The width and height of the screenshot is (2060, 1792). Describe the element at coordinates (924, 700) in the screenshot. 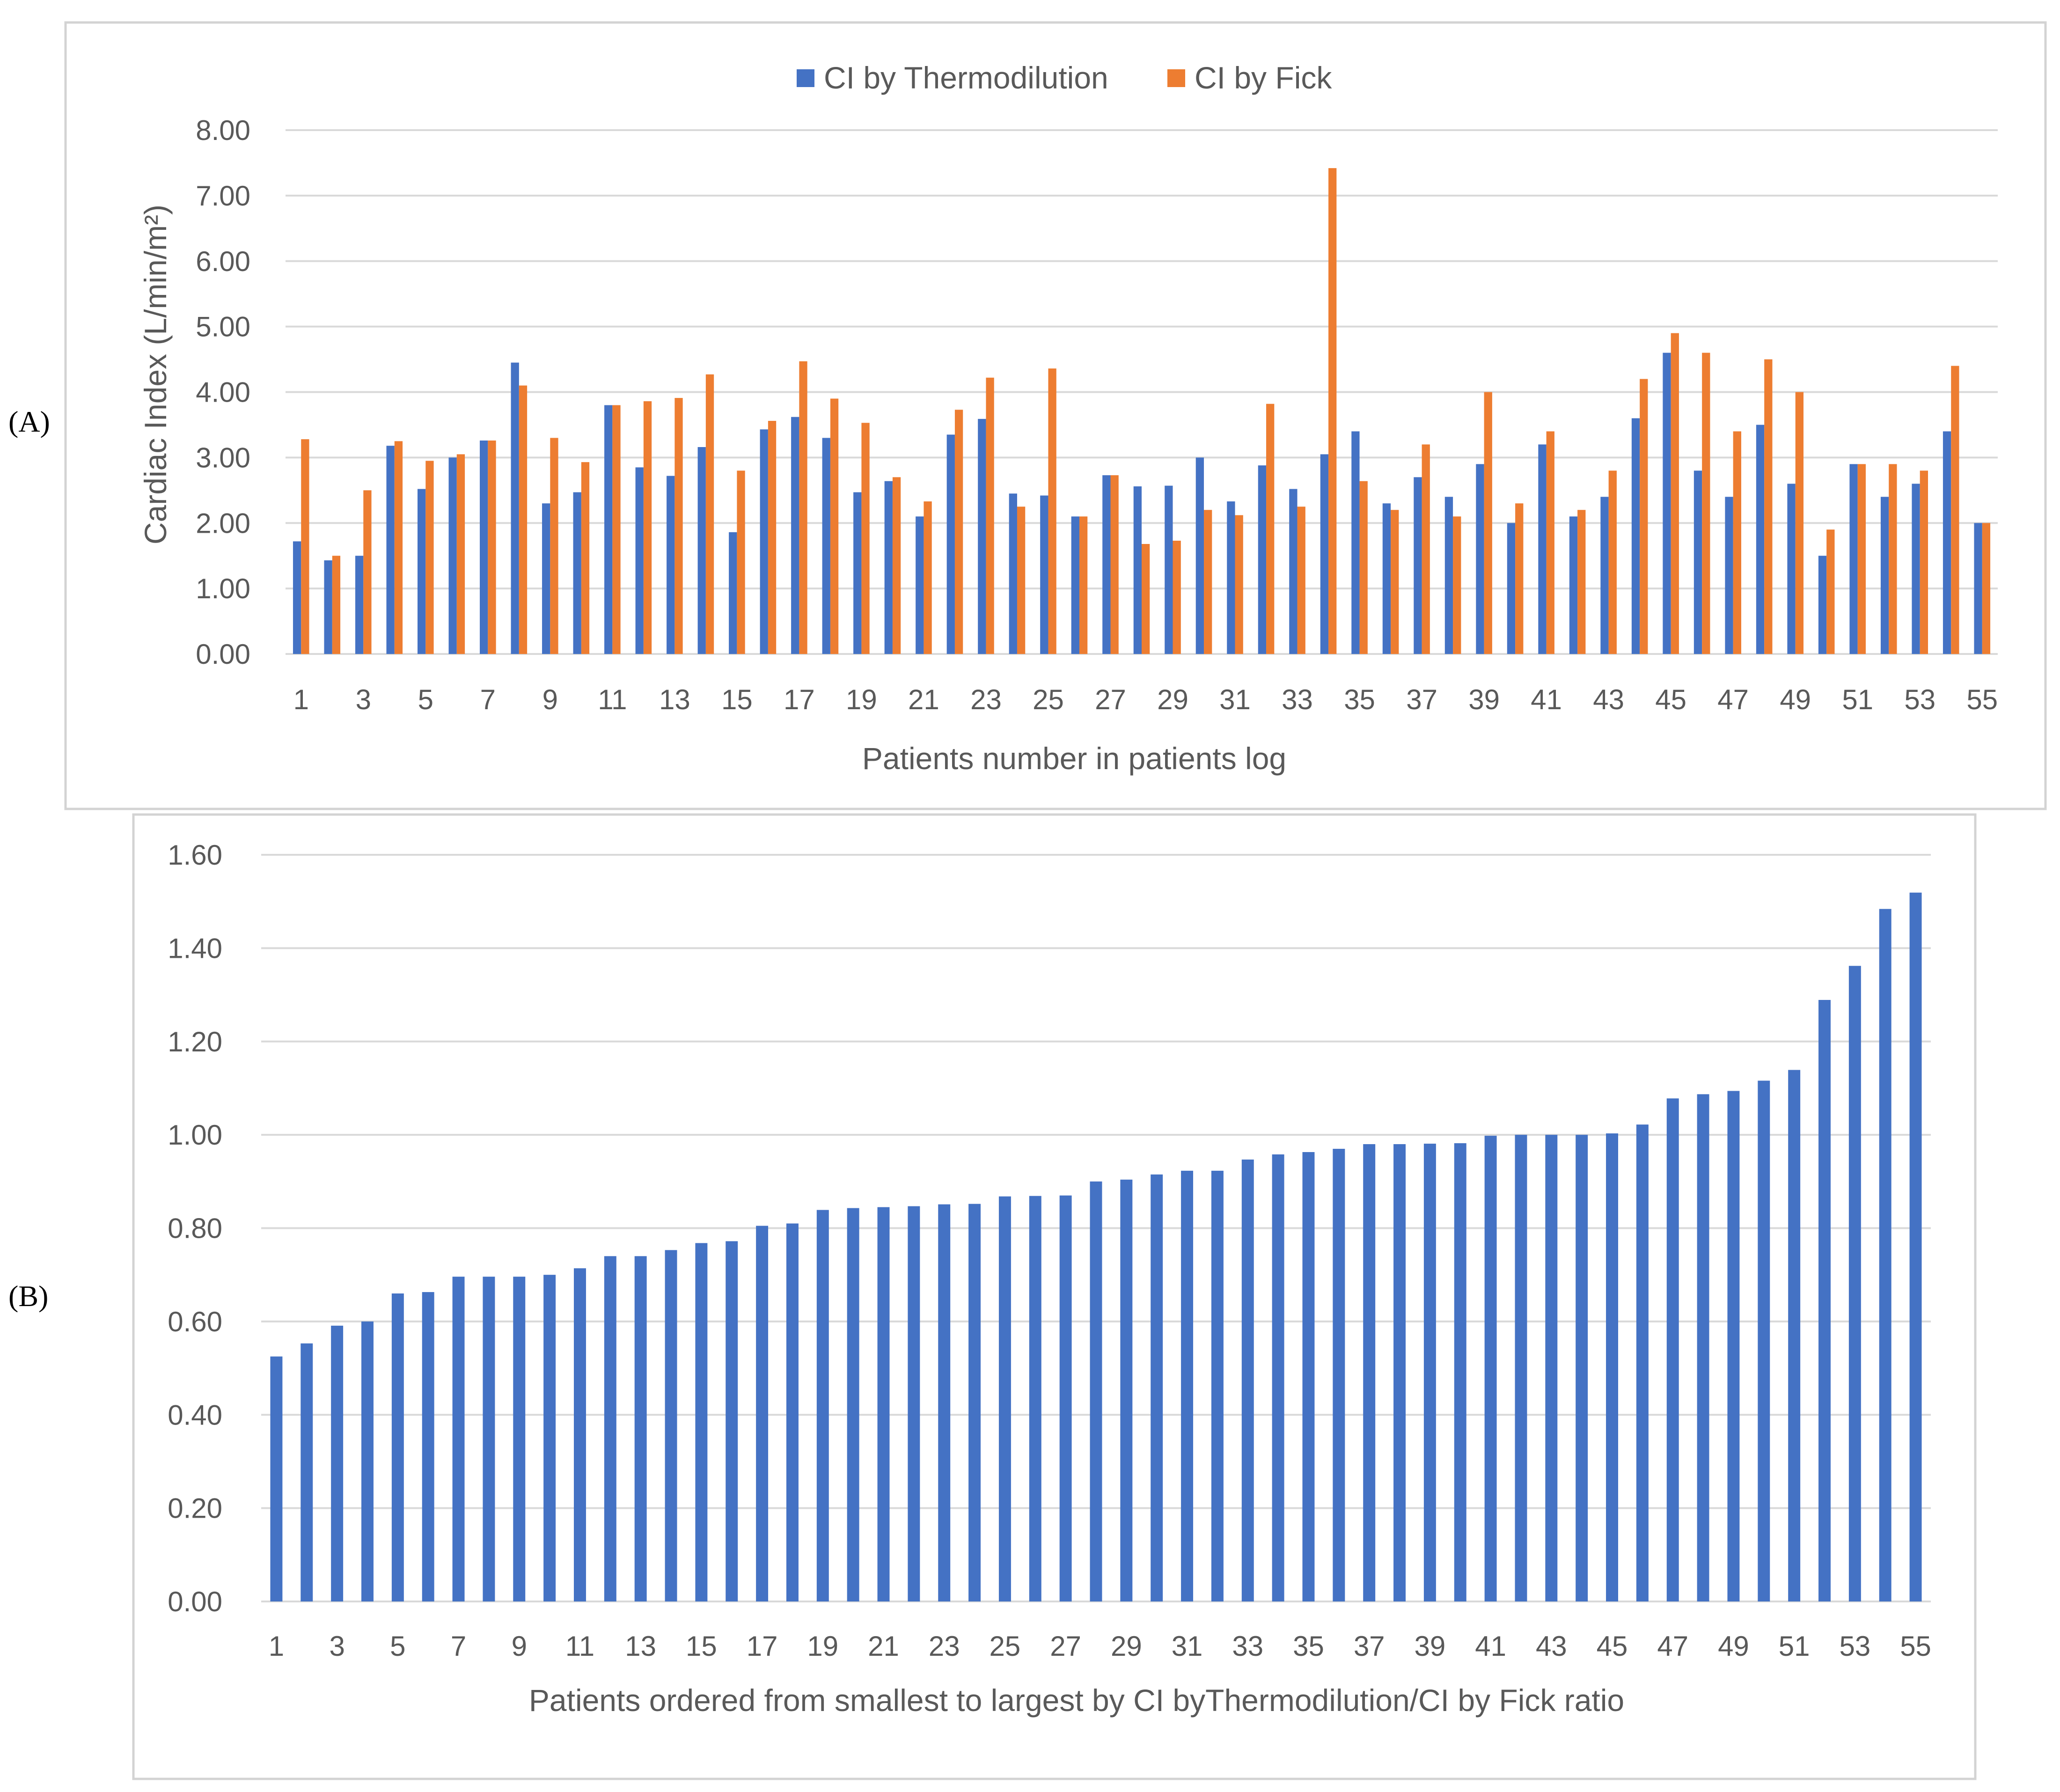

I see `x-tick-label: 21` at that location.